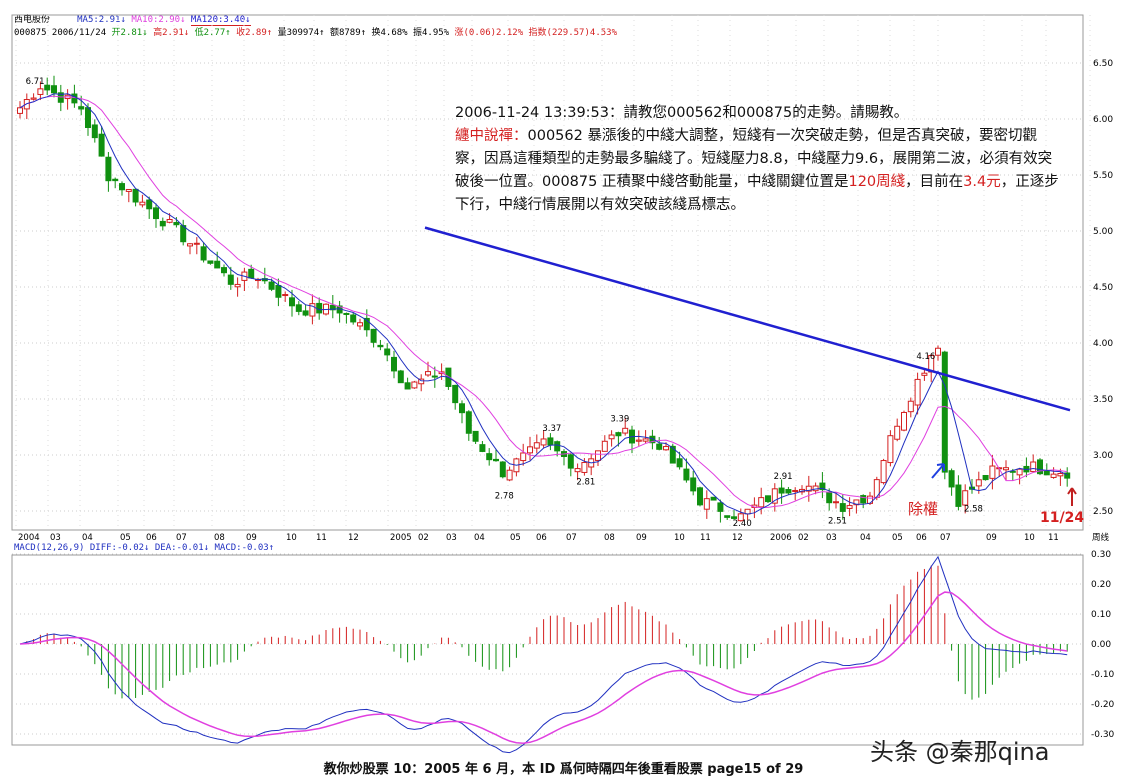 The width and height of the screenshot is (1127, 782). I want to click on macd-y-tick-label: 0.10, so click(1101, 615).